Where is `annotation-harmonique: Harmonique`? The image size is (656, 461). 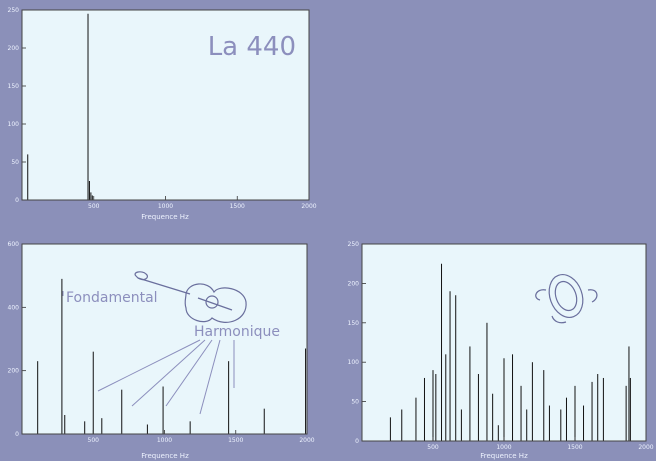 annotation-harmonique: Harmonique is located at coordinates (237, 332).